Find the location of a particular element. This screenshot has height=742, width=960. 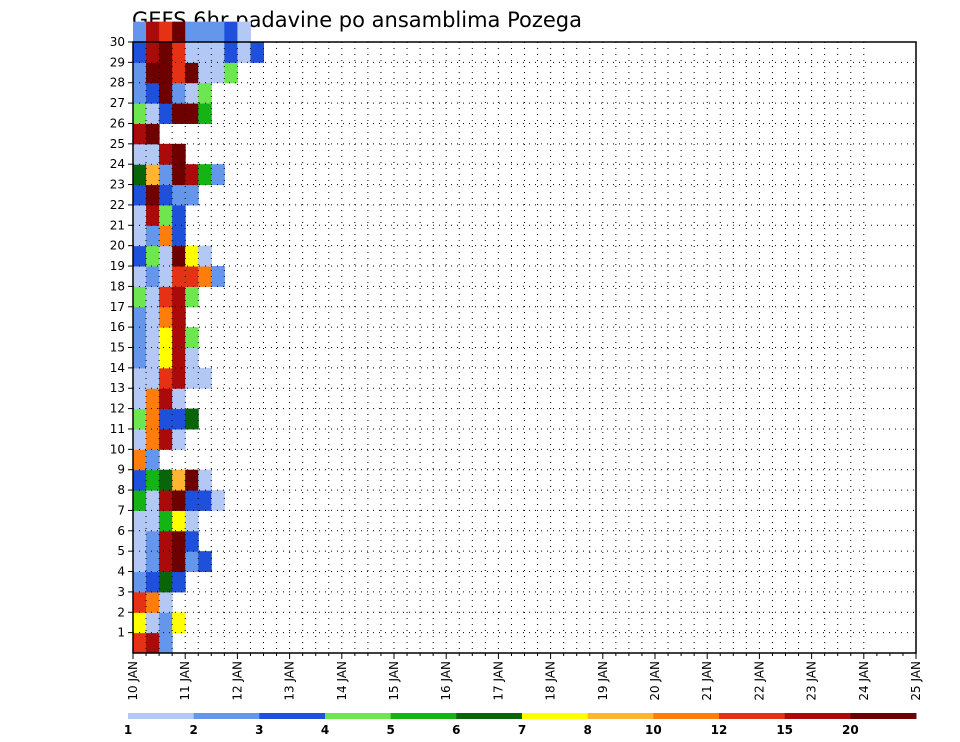

y-tick-label: 14 is located at coordinates (117, 368).